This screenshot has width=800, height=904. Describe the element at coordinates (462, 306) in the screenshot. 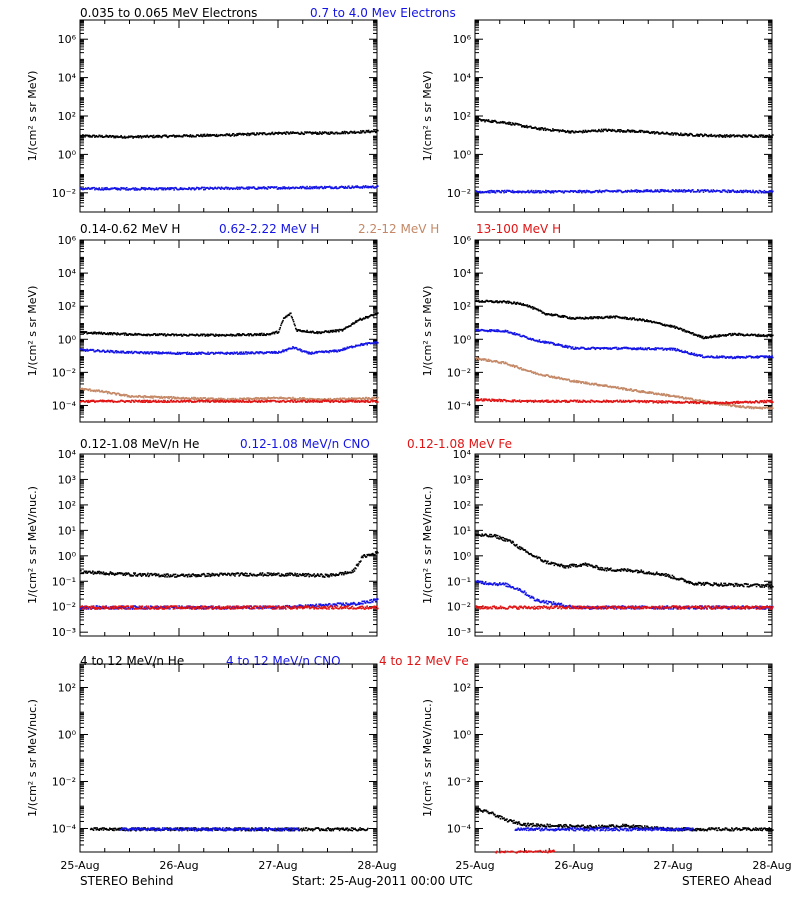

I see `y-tick-label: 10²` at that location.